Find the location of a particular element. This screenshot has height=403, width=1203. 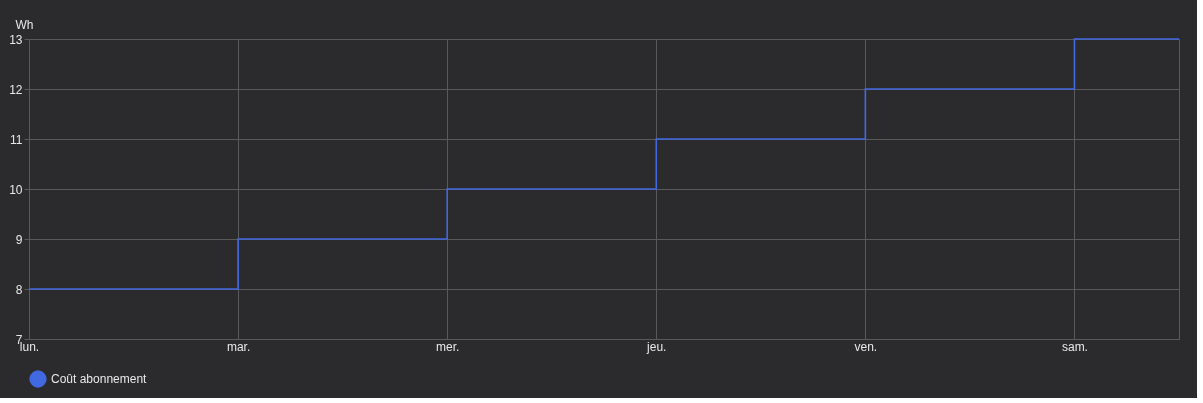

y-tick-label: 11 is located at coordinates (16, 139).